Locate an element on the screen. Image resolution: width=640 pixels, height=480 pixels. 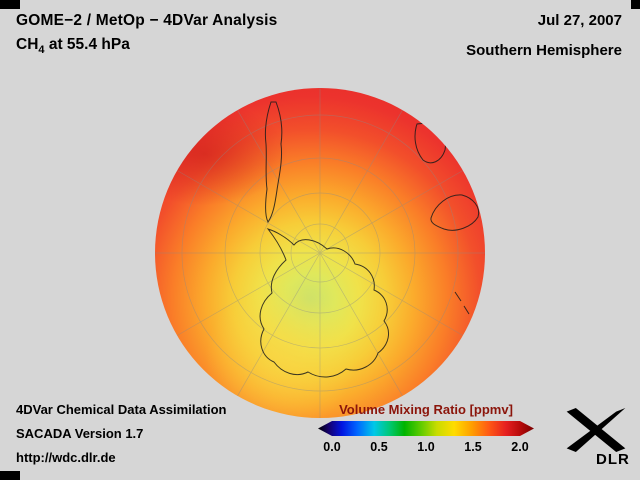
dlr-logo-icon is located at coordinates (596, 430).